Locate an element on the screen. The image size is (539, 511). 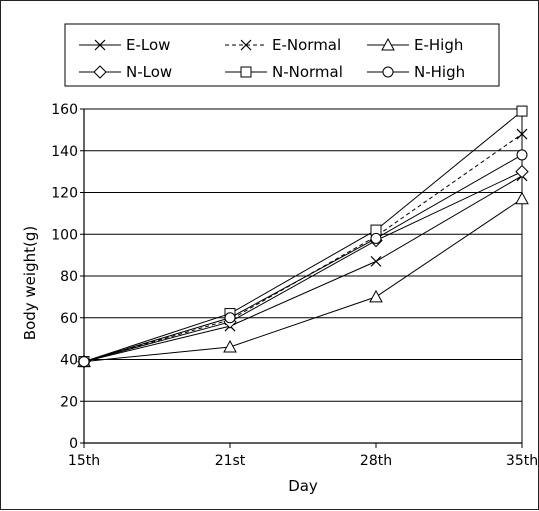
legend-label: E-Low is located at coordinates (148, 45).